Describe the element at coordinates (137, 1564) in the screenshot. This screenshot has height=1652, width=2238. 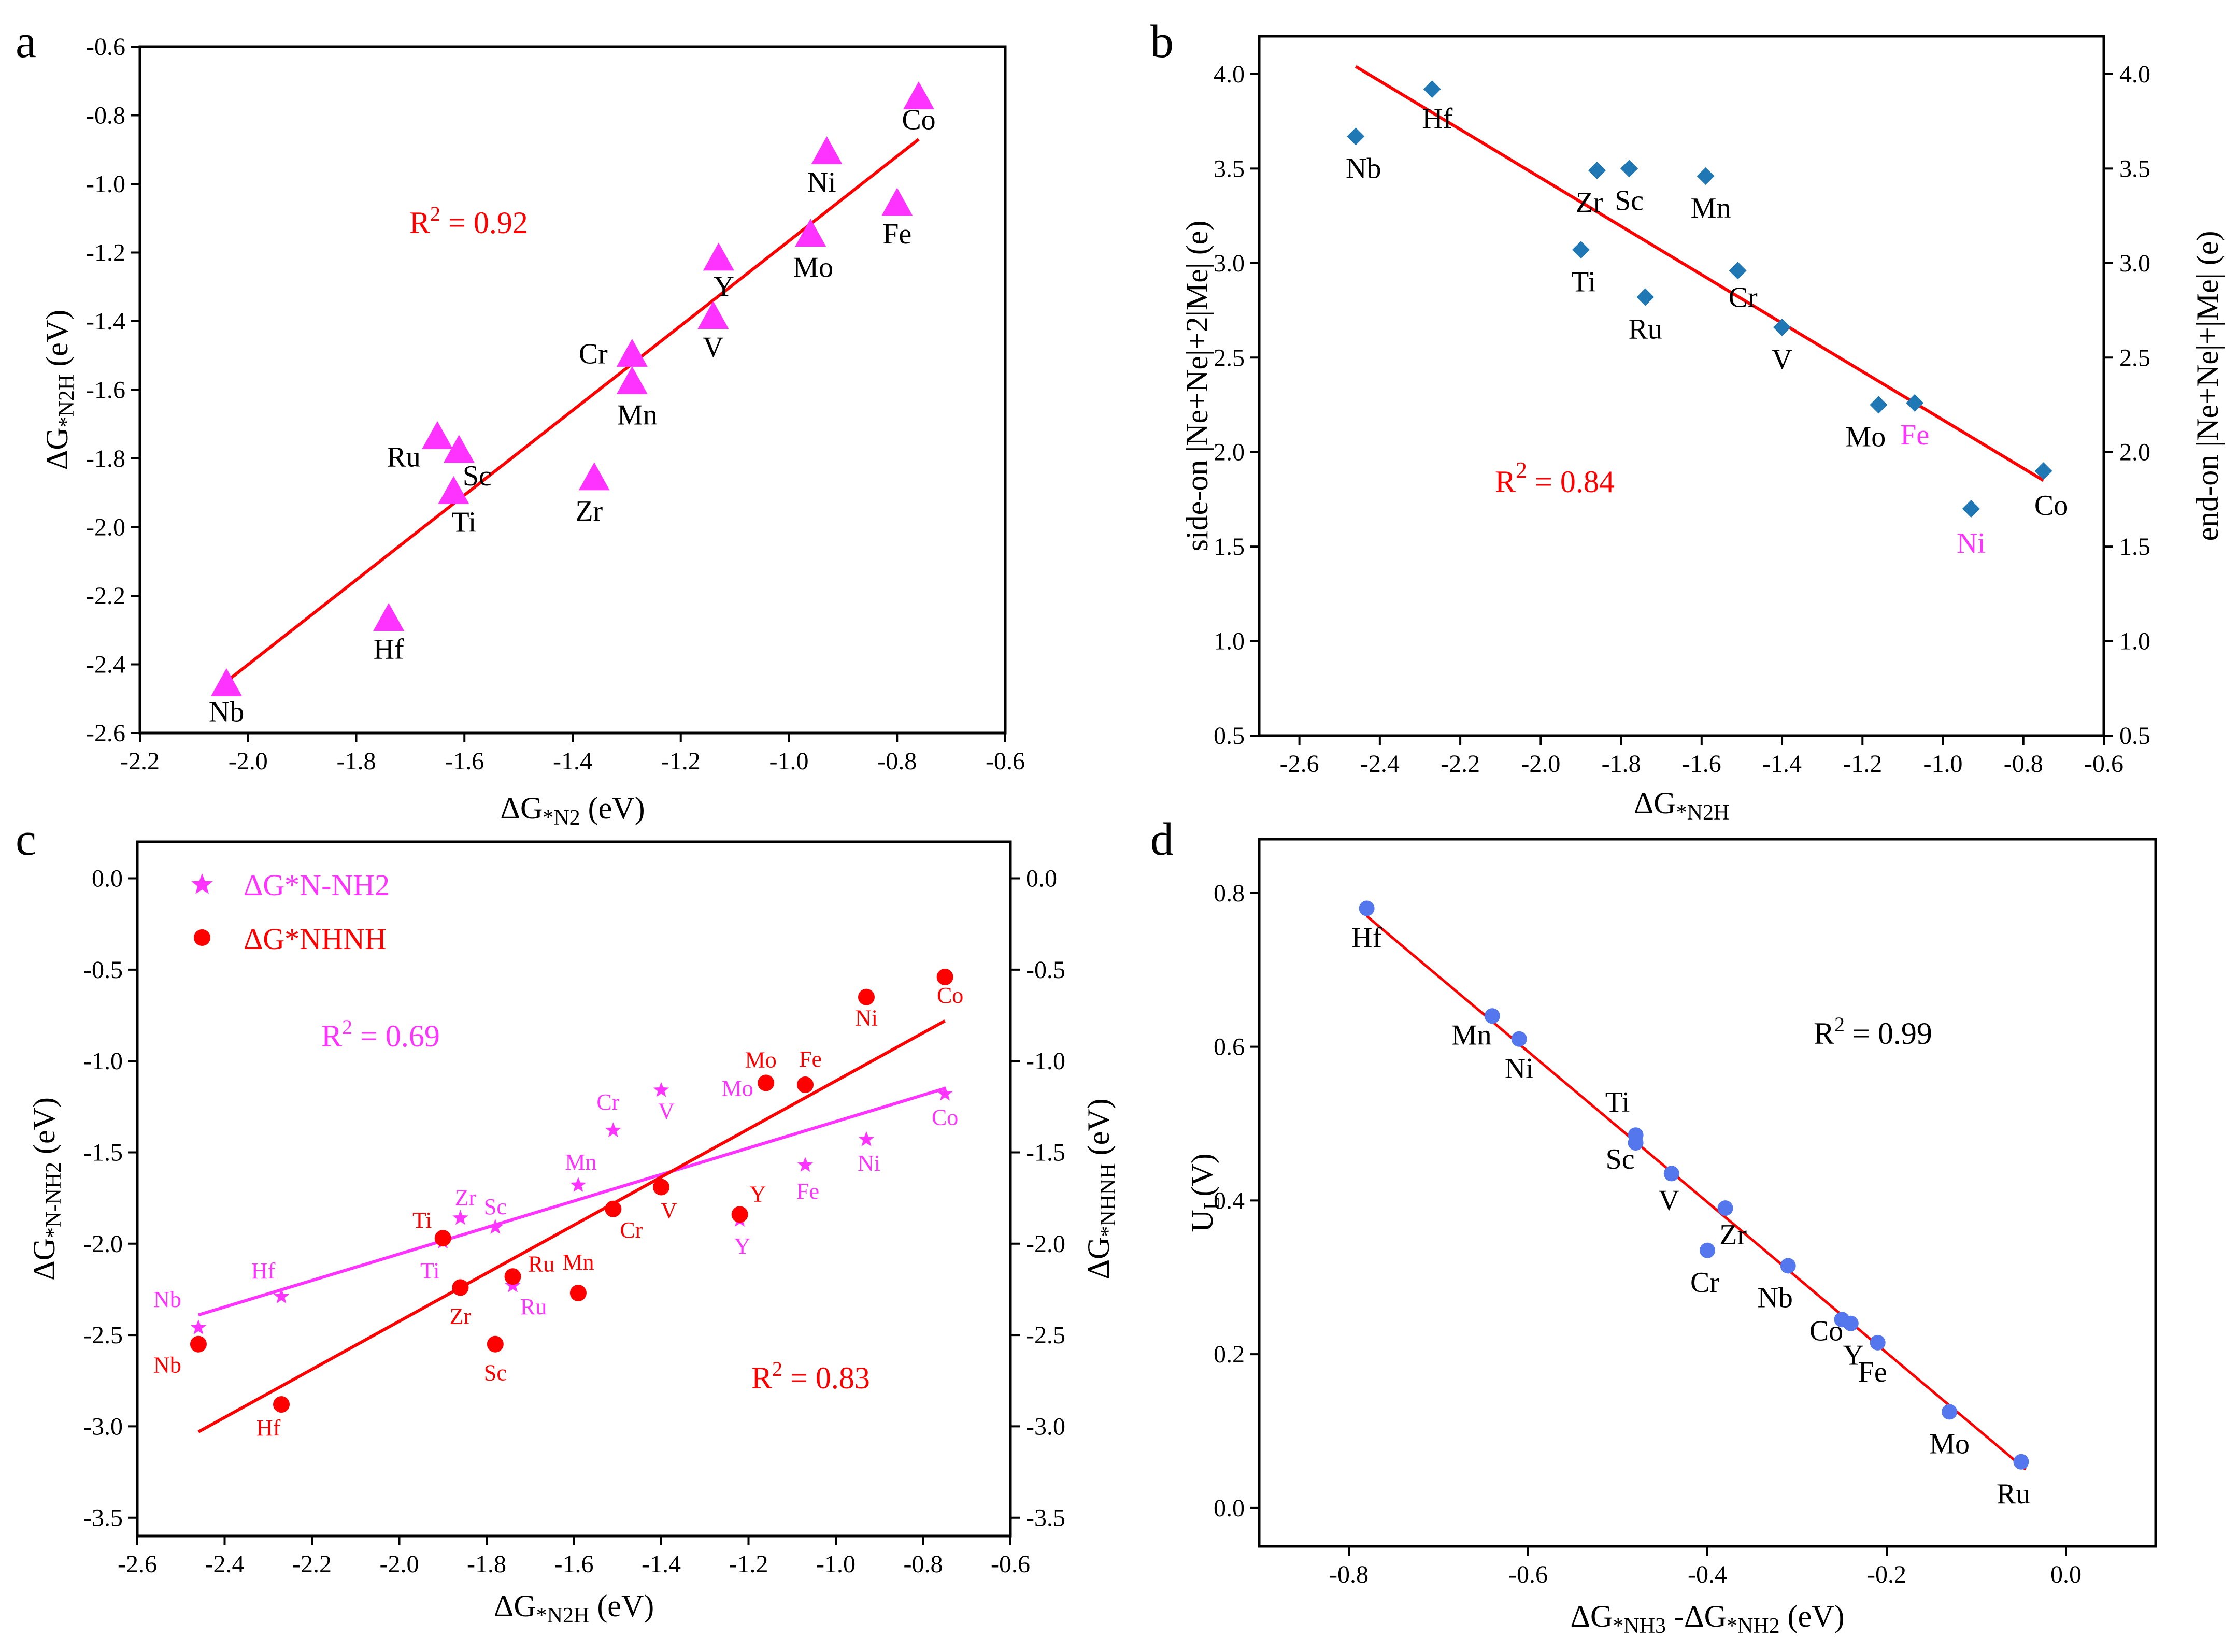
I see `x-tick-label: -2.6` at that location.